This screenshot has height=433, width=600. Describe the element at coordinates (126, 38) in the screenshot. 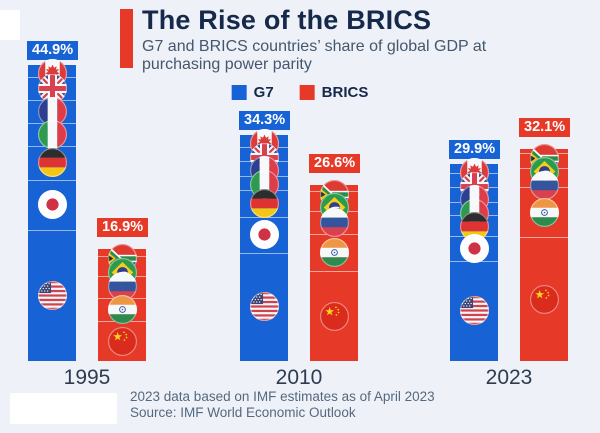

I see `title-accent-bar` at that location.